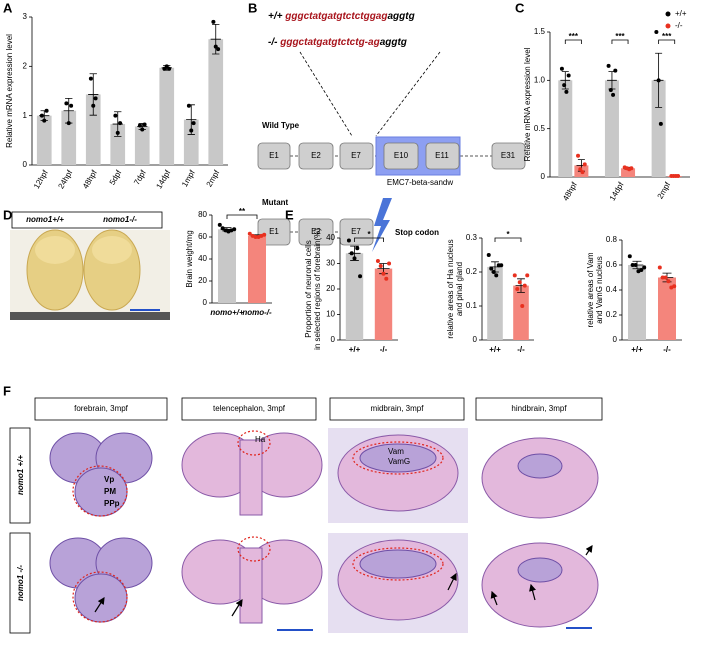 Image resolution: width=705 pixels, height=654 pixels. I want to click on row-label: nomo1 -/-, so click(20, 583).